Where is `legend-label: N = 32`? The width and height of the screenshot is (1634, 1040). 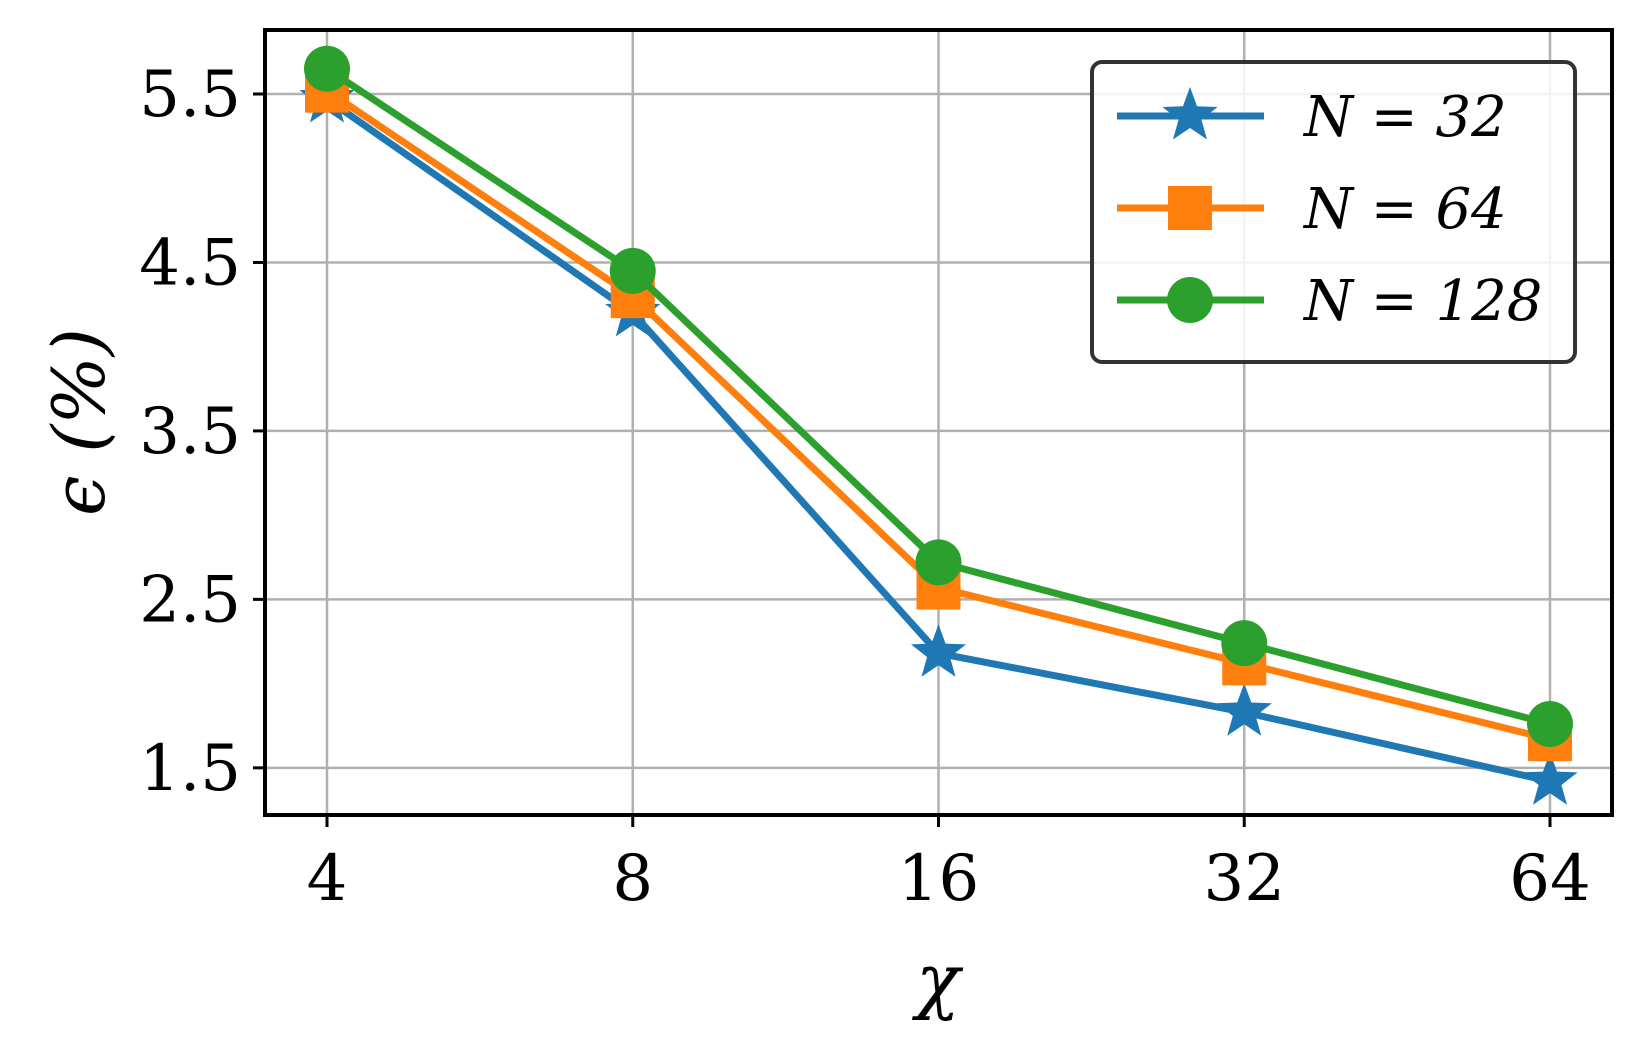
legend-label: N = 32 is located at coordinates (1404, 117).